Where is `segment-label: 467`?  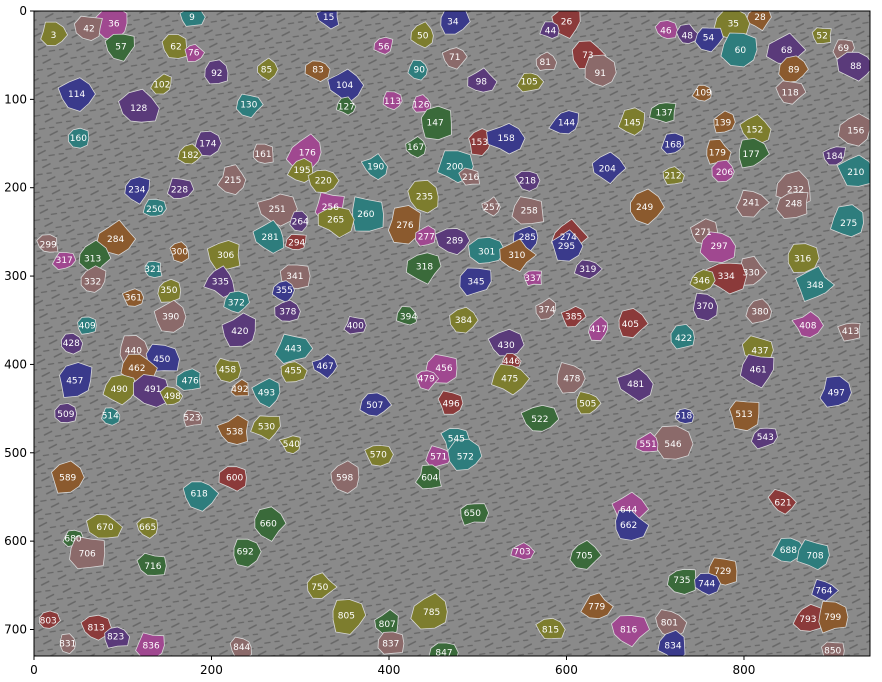 segment-label: 467 is located at coordinates (325, 367).